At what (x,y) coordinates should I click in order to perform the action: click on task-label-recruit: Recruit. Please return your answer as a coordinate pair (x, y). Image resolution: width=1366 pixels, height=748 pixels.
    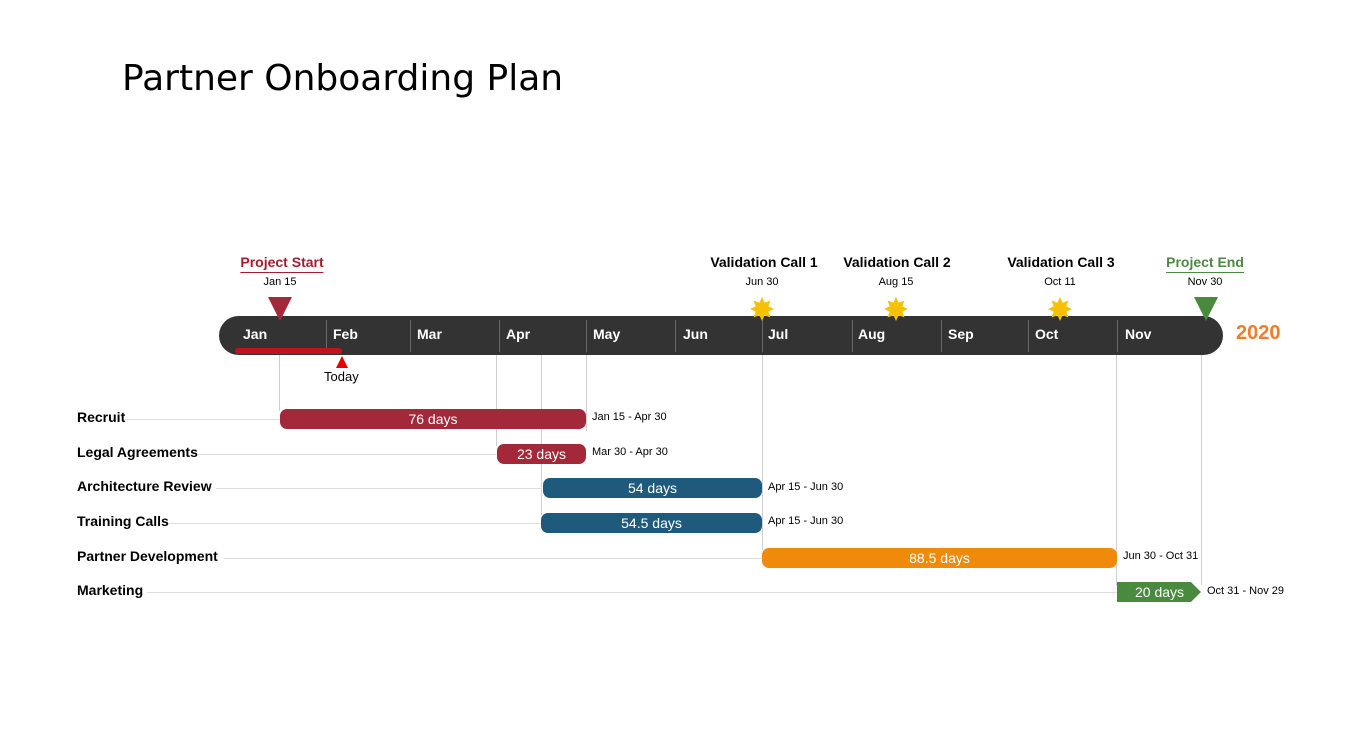
    Looking at the image, I should click on (101, 417).